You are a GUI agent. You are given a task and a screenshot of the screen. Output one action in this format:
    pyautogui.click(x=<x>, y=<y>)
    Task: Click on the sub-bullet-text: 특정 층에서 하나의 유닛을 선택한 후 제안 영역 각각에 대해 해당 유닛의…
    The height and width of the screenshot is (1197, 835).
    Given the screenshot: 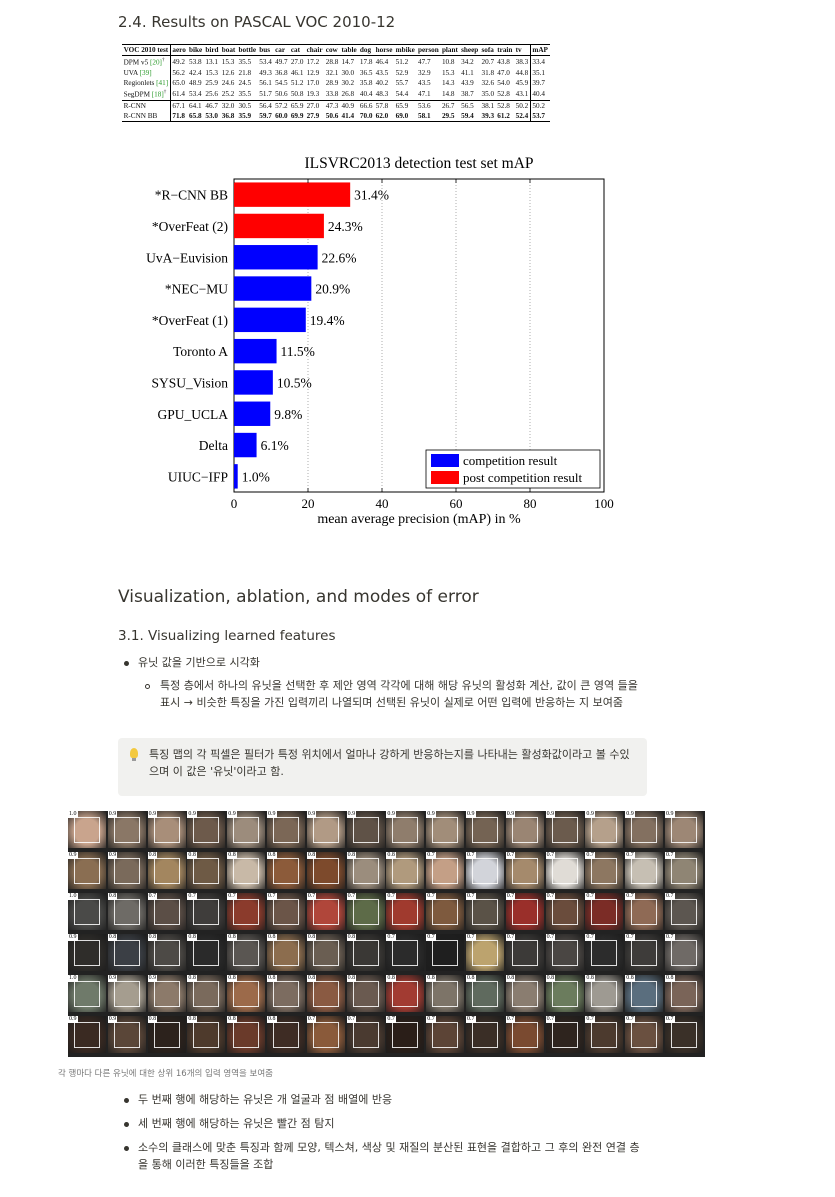 What is the action you would take?
    pyautogui.click(x=399, y=694)
    